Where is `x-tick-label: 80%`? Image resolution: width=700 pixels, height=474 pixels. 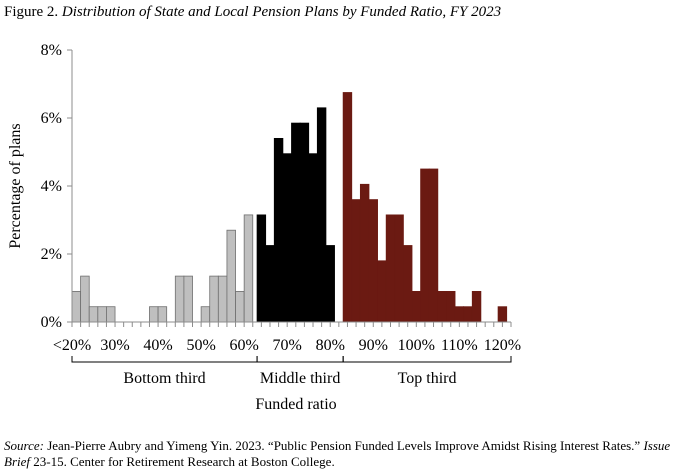 x-tick-label: 80% is located at coordinates (330, 345).